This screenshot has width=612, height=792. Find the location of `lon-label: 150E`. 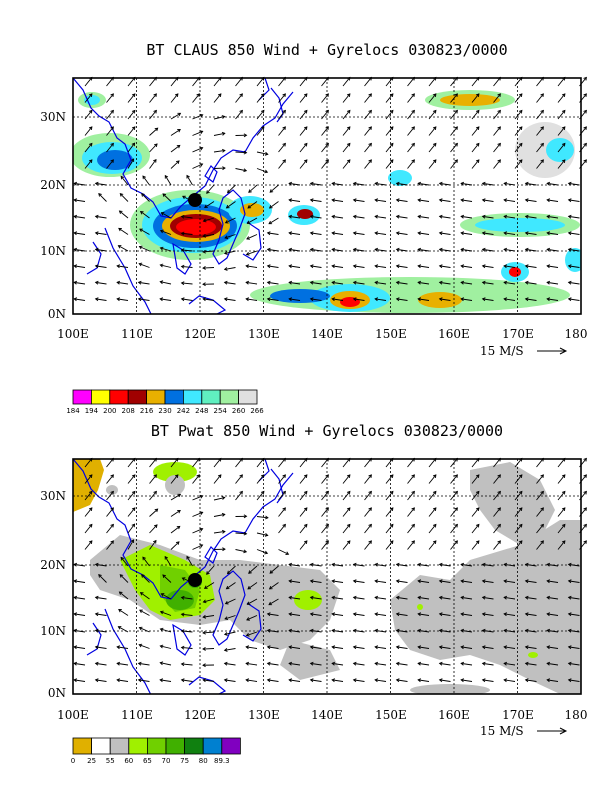

lon-label: 150E is located at coordinates (391, 334).